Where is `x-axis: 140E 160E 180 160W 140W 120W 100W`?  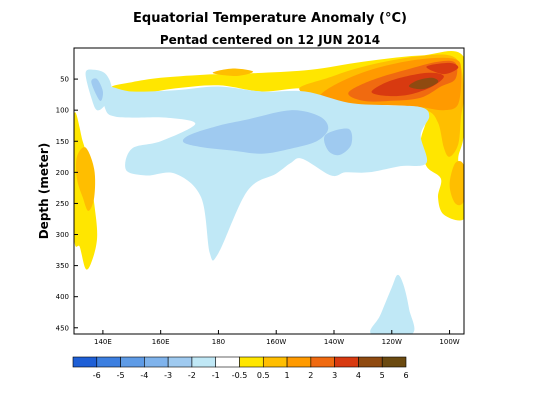
x-axis: 140E 160E 180 160W 140W 120W 100W is located at coordinates (277, 338).